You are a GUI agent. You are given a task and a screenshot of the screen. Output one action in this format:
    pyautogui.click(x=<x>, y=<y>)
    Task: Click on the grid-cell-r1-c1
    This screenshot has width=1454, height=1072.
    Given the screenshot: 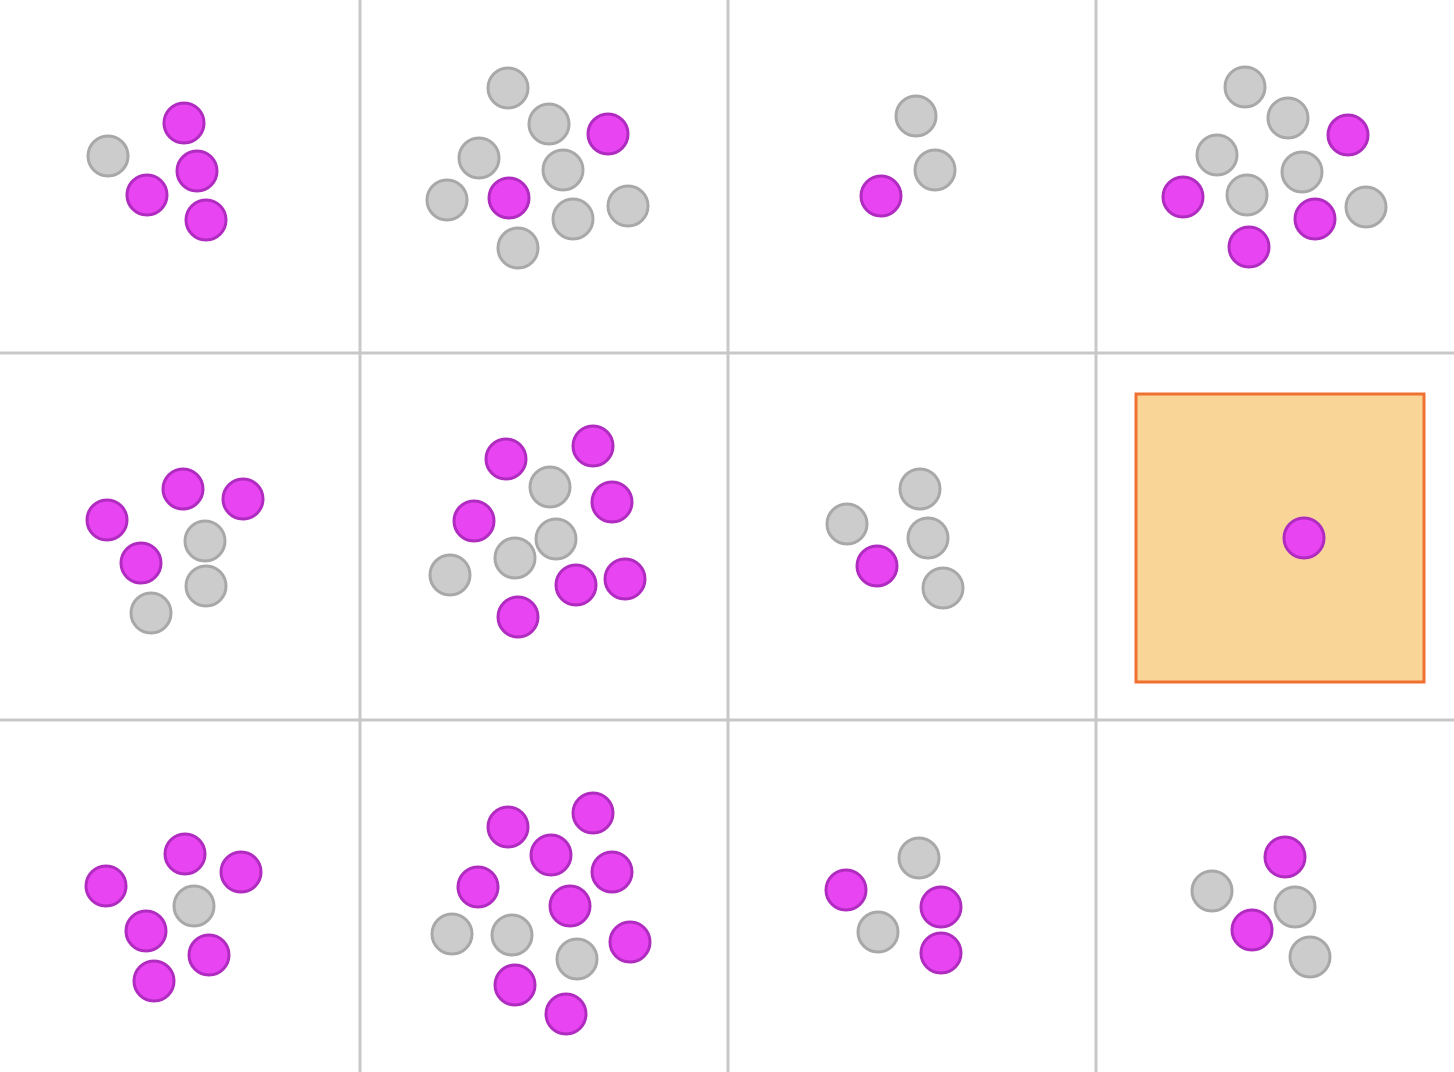 What is the action you would take?
    pyautogui.click(x=544, y=536)
    